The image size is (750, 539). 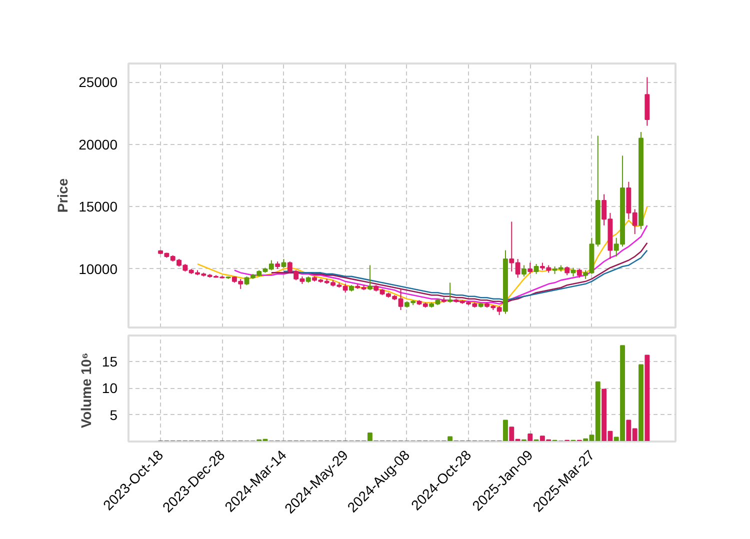 What do you see at coordinates (98, 206) in the screenshot?
I see `y-tick-label: 15000` at bounding box center [98, 206].